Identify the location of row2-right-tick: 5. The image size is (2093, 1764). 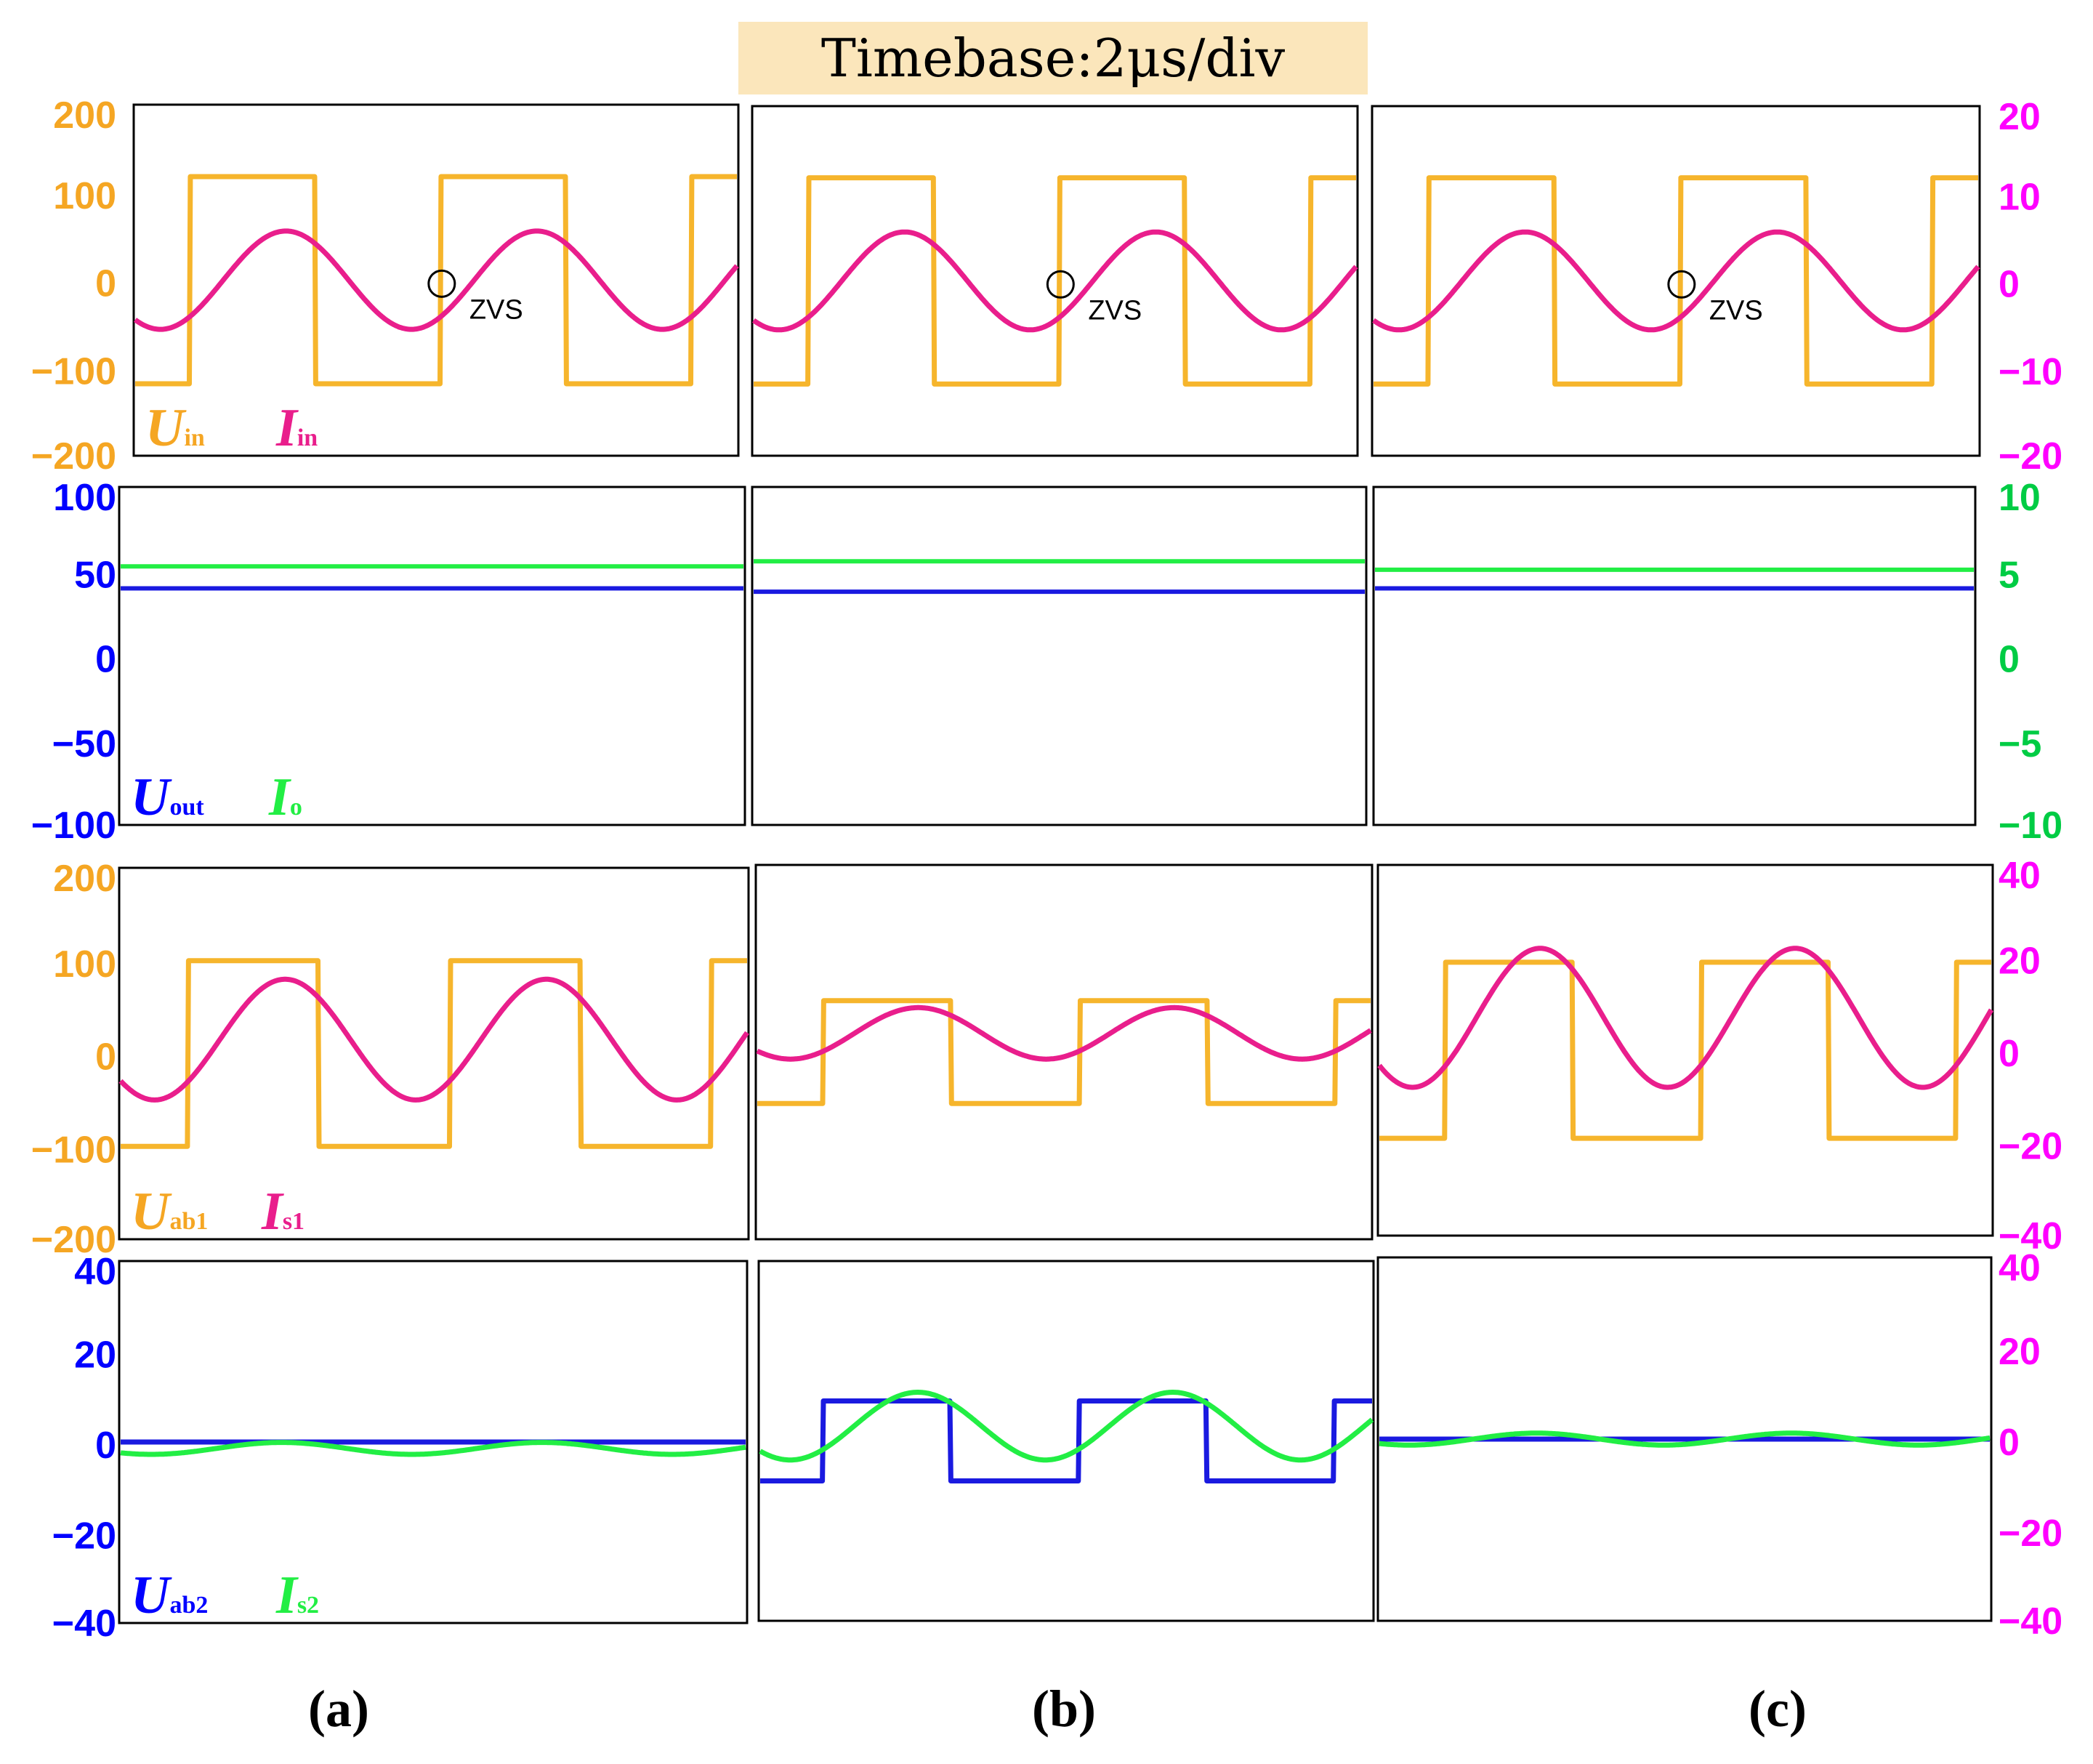
(2010, 575).